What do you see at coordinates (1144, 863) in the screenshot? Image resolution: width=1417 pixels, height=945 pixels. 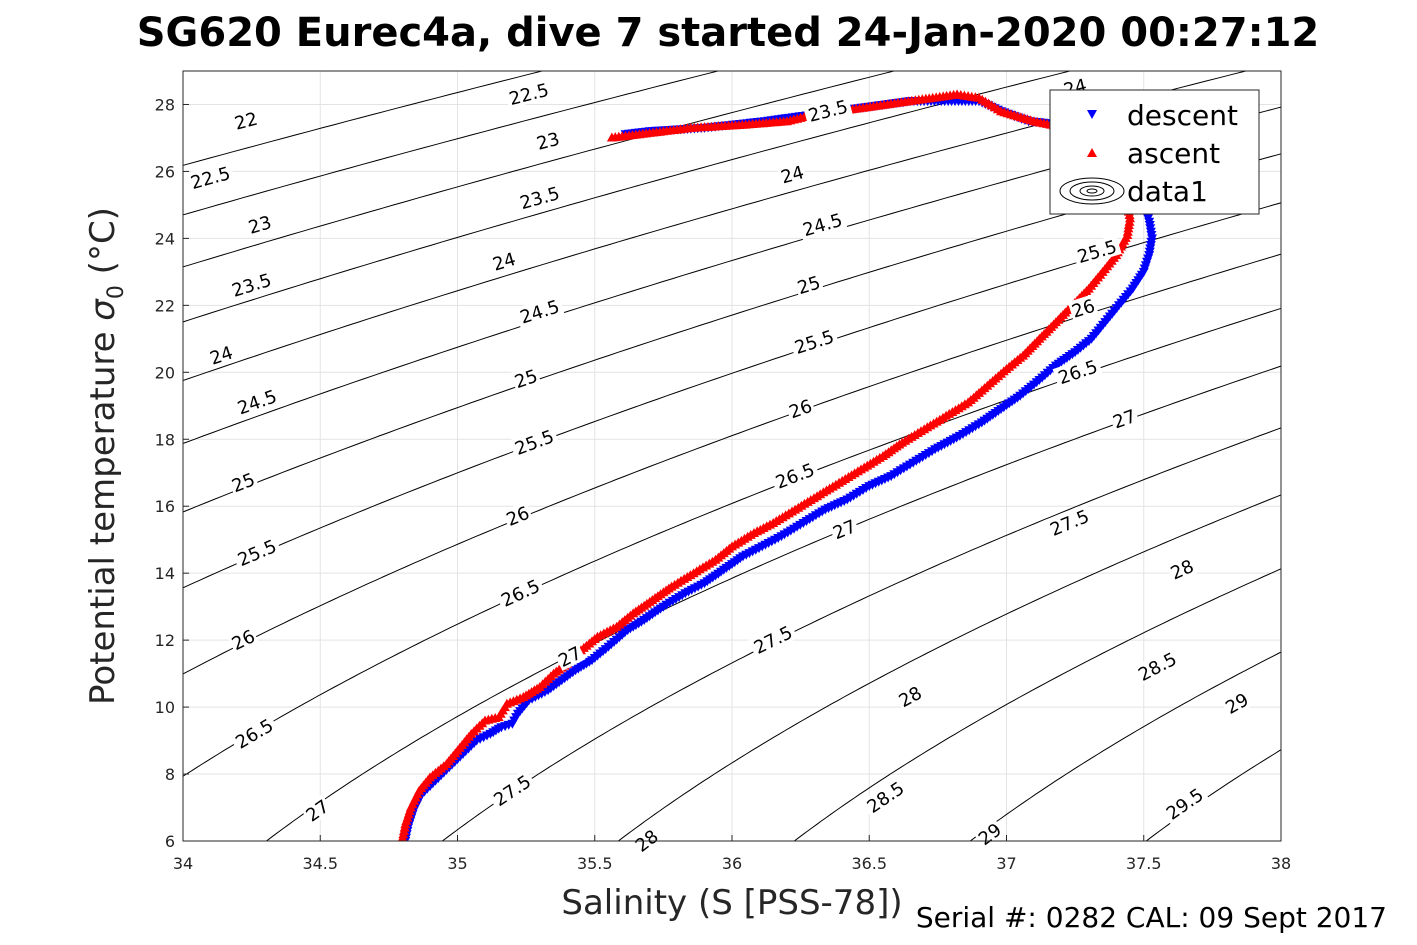 I see `x-tick-label: 37.5` at bounding box center [1144, 863].